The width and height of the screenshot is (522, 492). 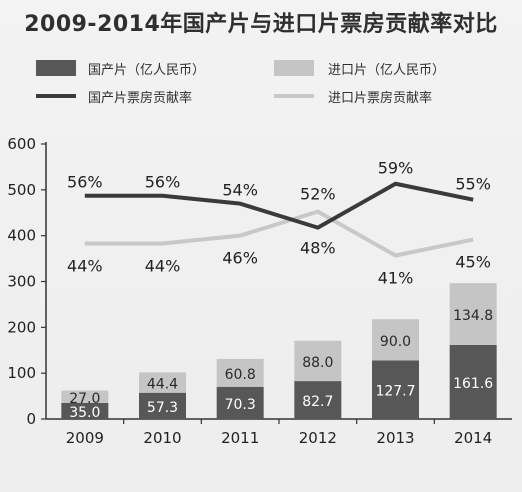 What do you see at coordinates (56, 96) in the screenshot?
I see `legend-swatch-domestic-rate` at bounding box center [56, 96].